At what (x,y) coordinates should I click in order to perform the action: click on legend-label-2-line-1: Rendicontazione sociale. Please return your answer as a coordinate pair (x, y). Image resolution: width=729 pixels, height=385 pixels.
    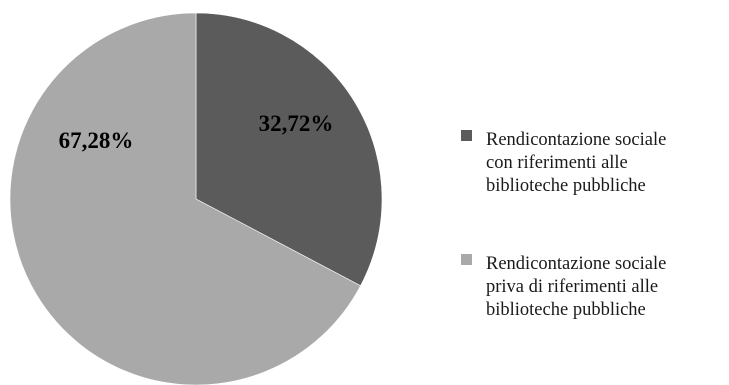
    Looking at the image, I should click on (576, 264).